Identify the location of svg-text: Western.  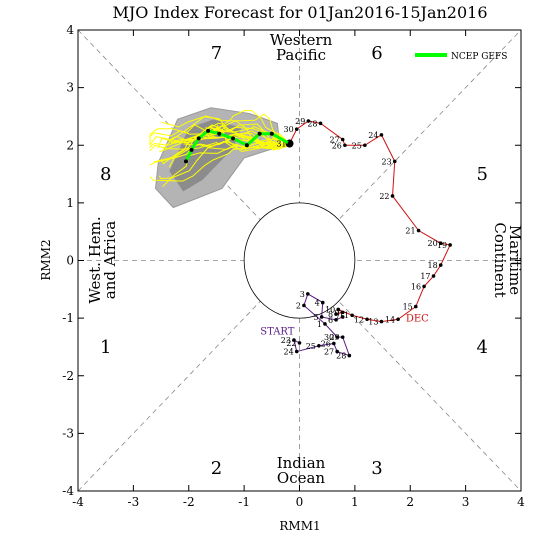
(301, 40).